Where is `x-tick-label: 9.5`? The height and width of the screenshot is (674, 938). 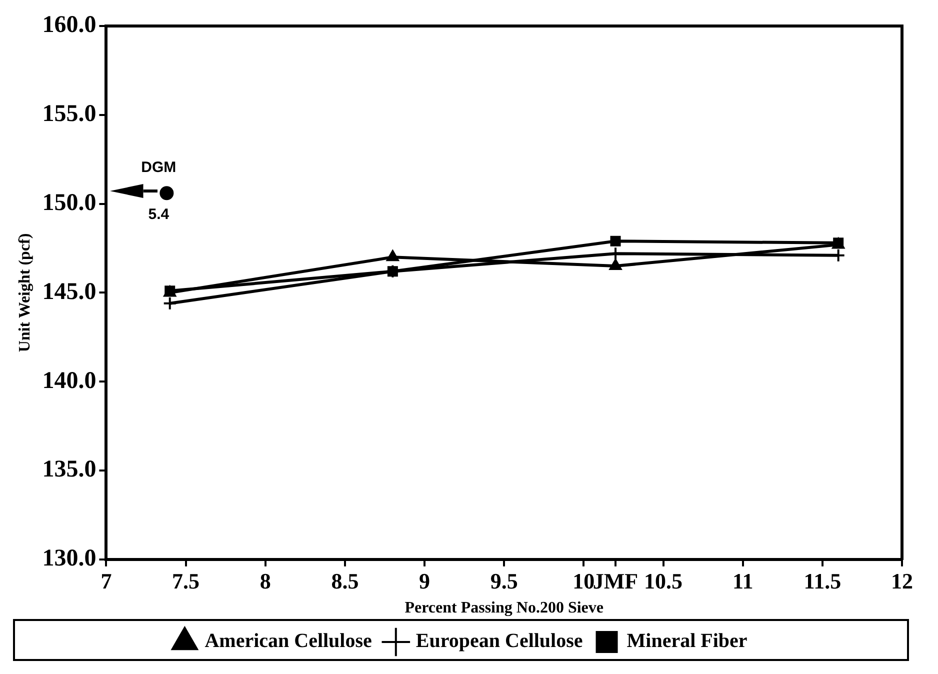
x-tick-label: 9.5 is located at coordinates (504, 581).